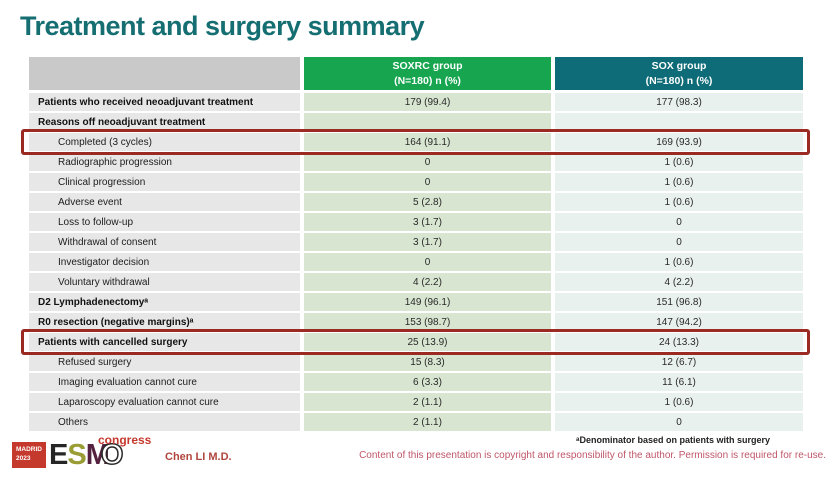 This screenshot has width=832, height=478. I want to click on esmo-congress-logo: MADRID 2023 E S M O congress, so click(81, 453).